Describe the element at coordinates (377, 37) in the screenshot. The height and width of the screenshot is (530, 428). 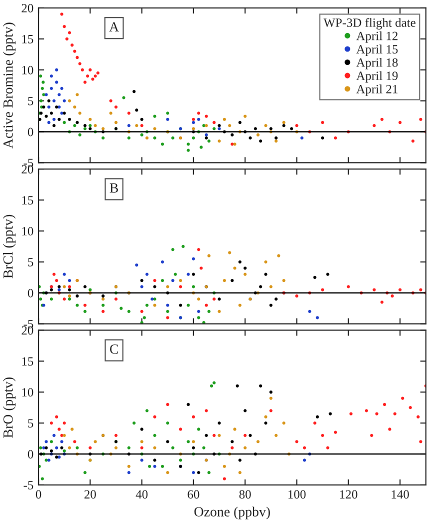
I see `legend-label: April 12` at that location.